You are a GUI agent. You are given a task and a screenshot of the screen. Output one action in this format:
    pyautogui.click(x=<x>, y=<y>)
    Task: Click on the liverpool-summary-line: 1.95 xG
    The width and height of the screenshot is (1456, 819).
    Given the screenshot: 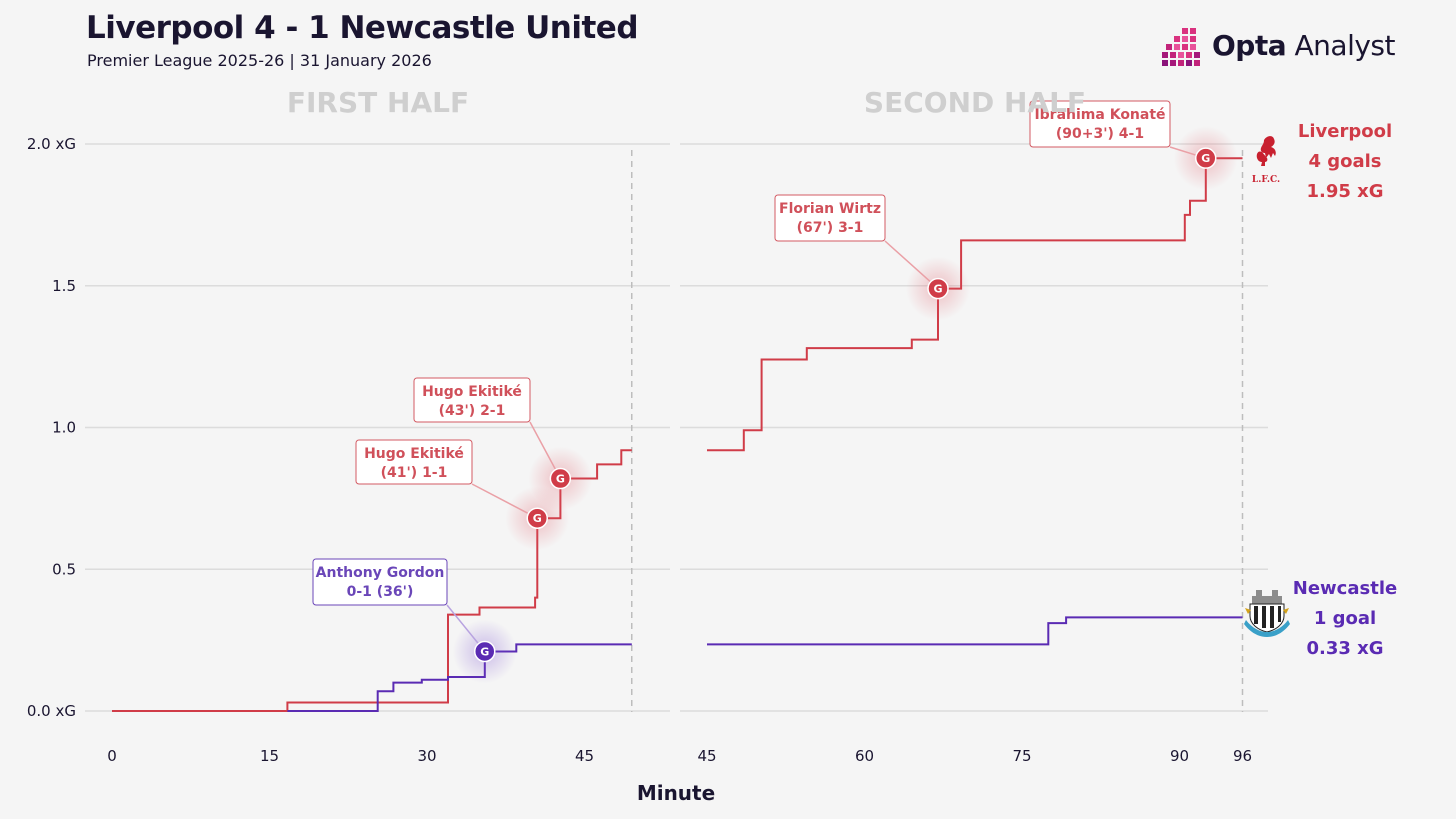 What is the action you would take?
    pyautogui.click(x=1344, y=191)
    